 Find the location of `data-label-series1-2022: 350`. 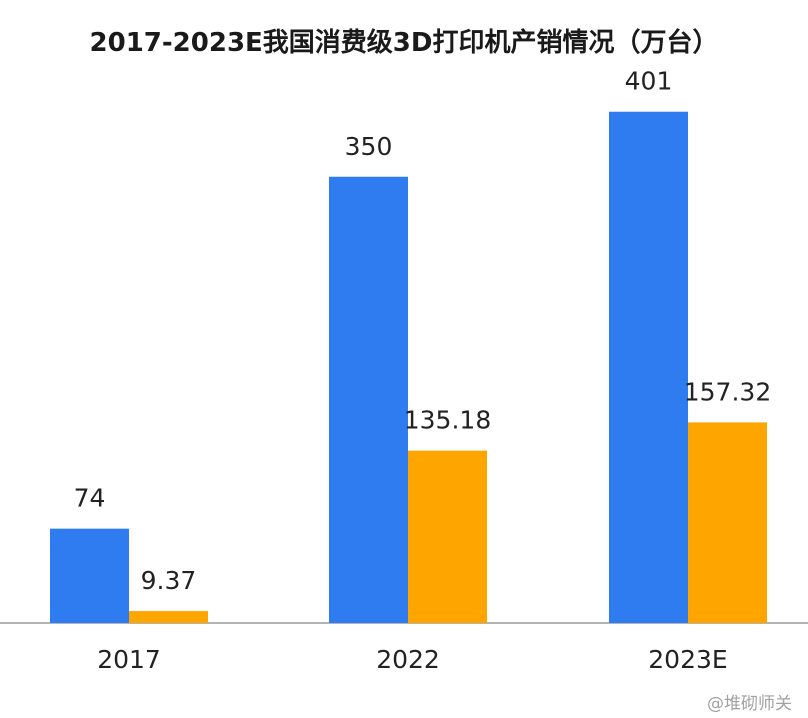

data-label-series1-2022: 350 is located at coordinates (369, 146).